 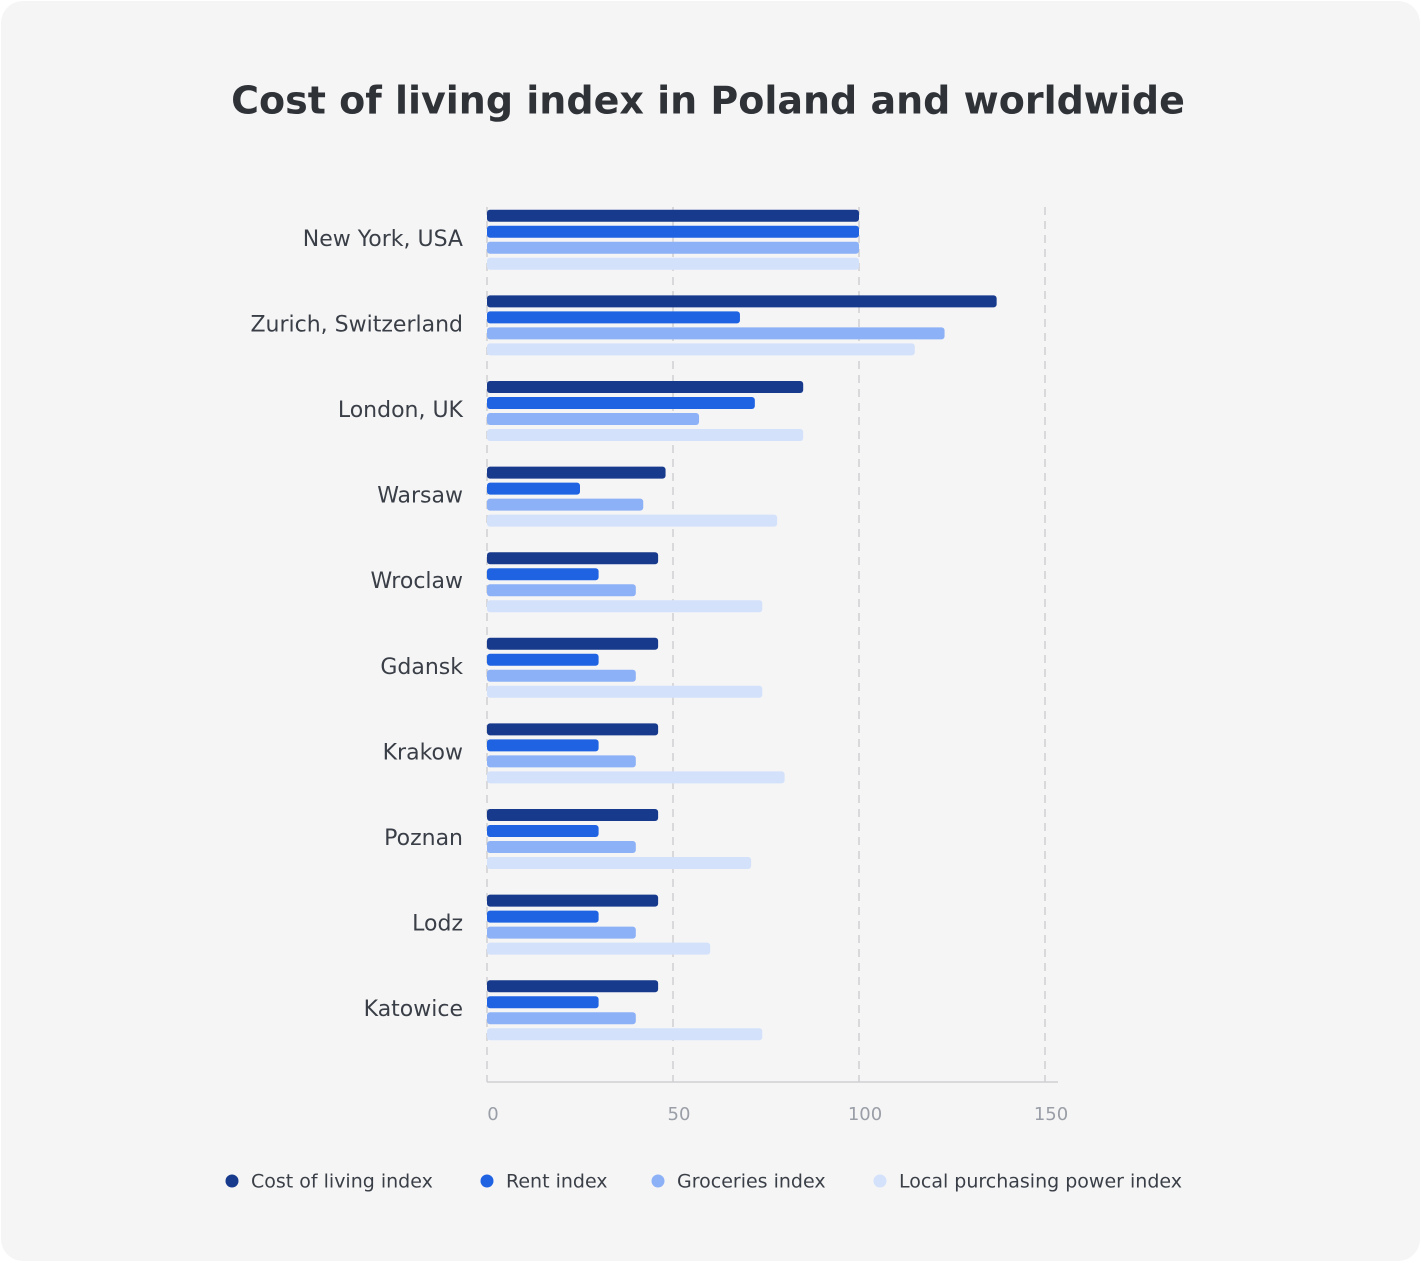 I want to click on x-tick-label: 150, so click(x=1051, y=1114).